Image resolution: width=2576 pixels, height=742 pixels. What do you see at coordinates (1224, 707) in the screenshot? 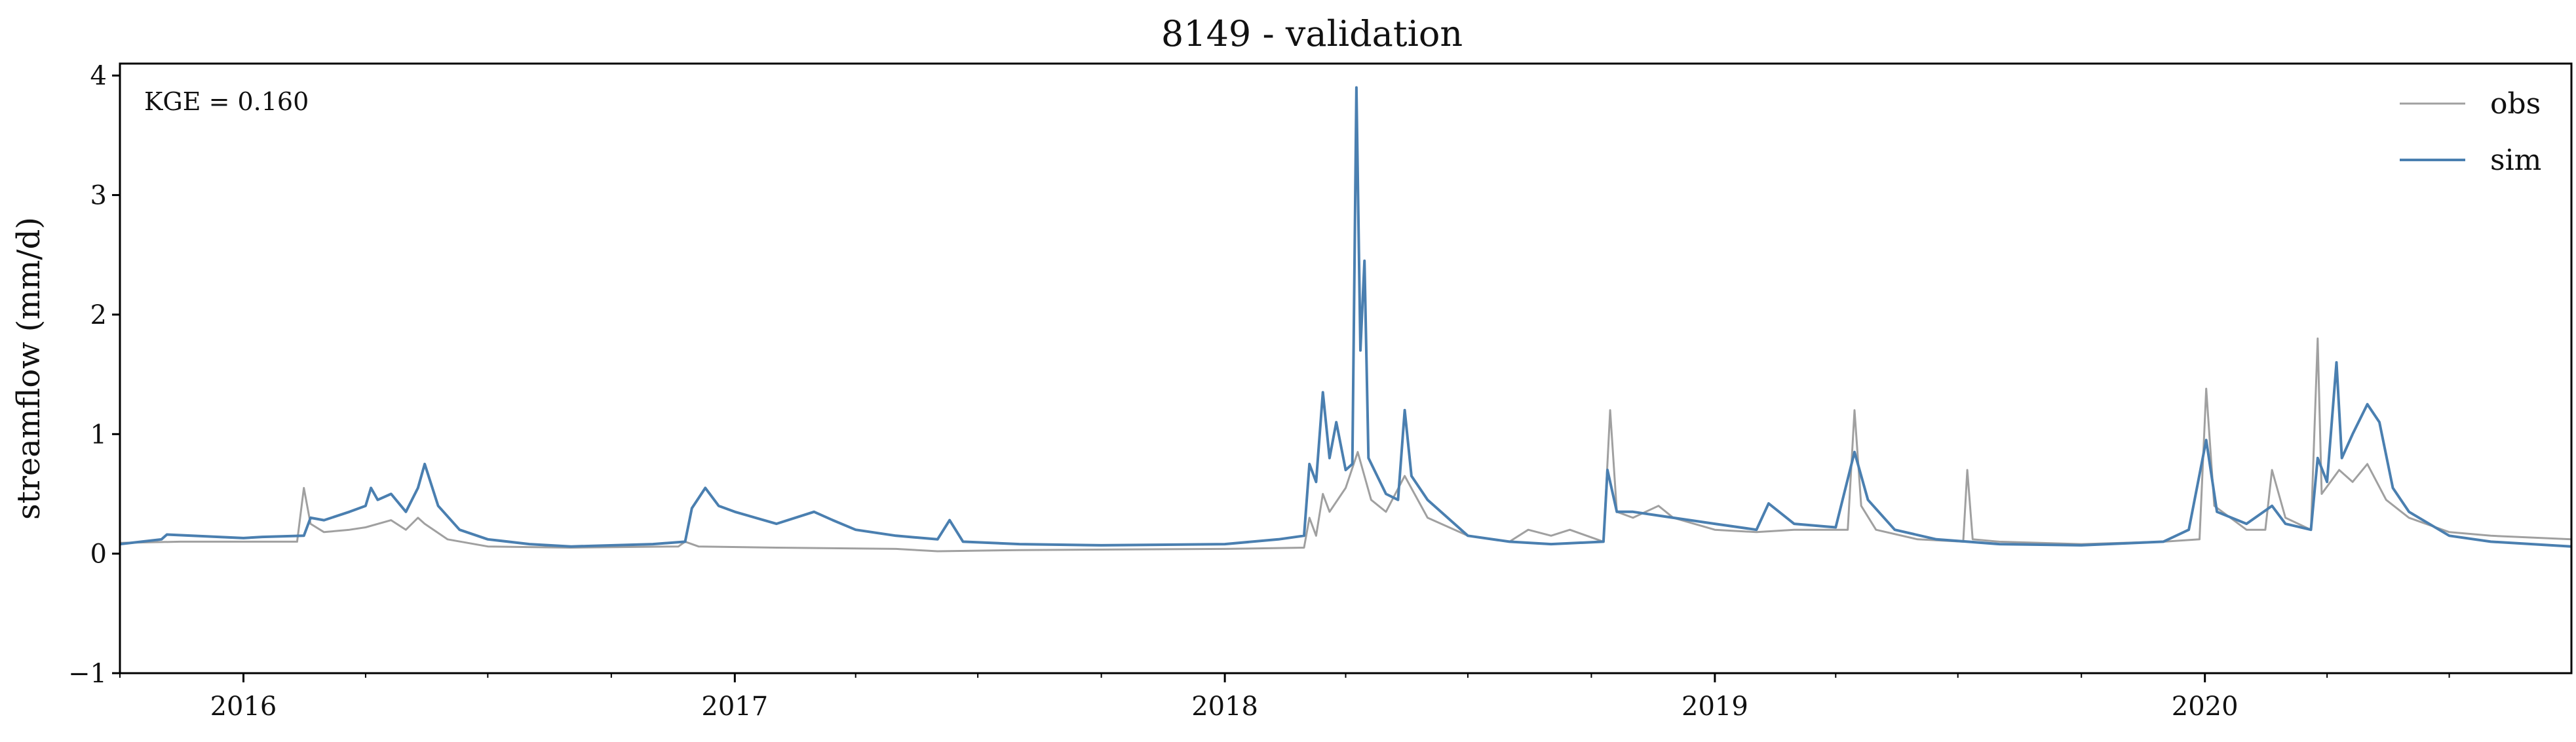
I see `x-tick-label: 2018` at bounding box center [1224, 707].